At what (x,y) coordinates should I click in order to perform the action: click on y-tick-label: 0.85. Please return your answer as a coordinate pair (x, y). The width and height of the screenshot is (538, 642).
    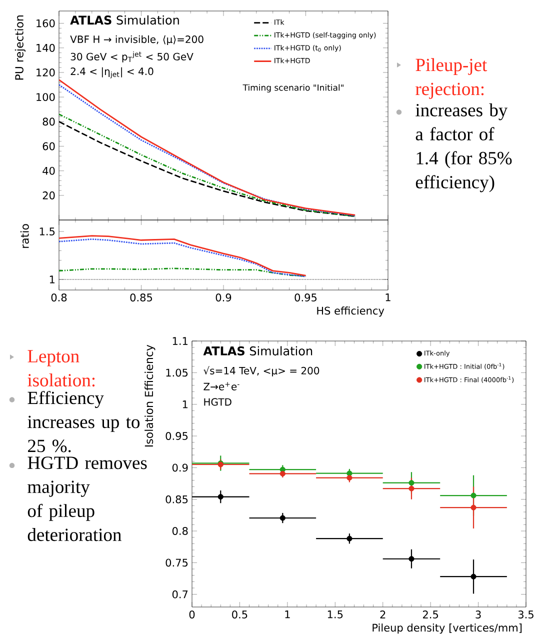
    Looking at the image, I should click on (177, 499).